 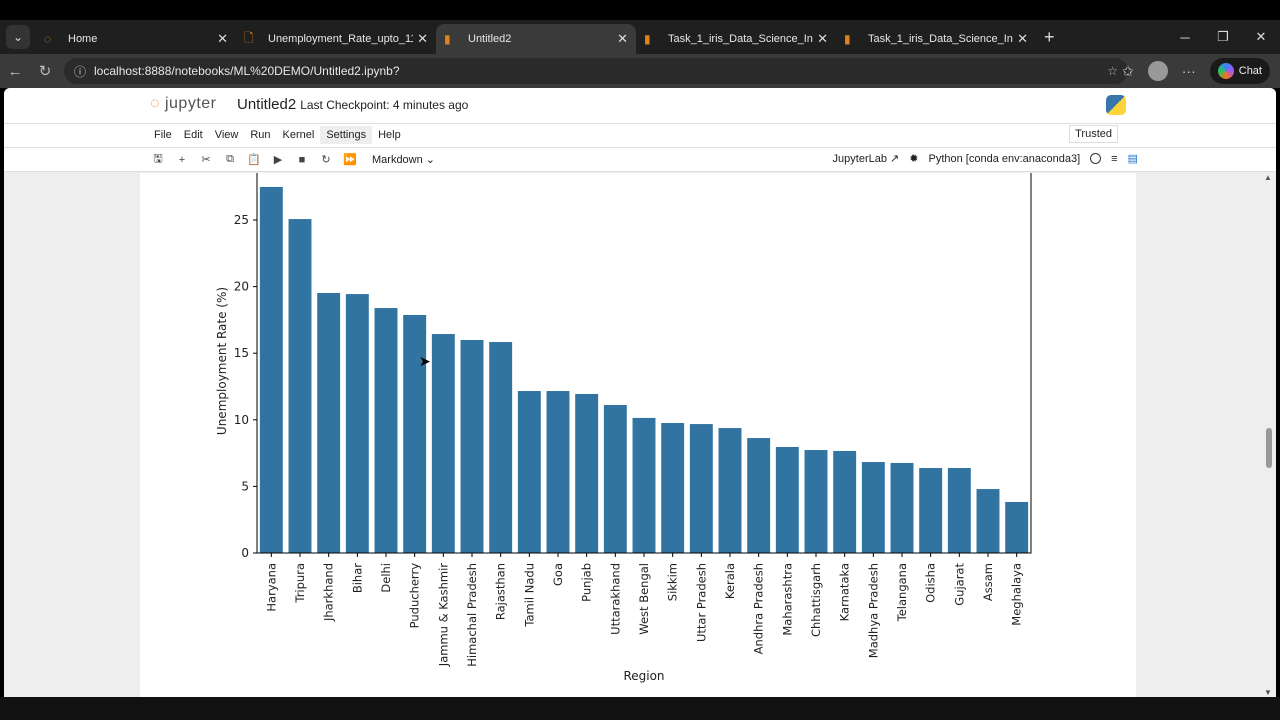 I want to click on trusted-badge: Trusted, so click(x=1093, y=134).